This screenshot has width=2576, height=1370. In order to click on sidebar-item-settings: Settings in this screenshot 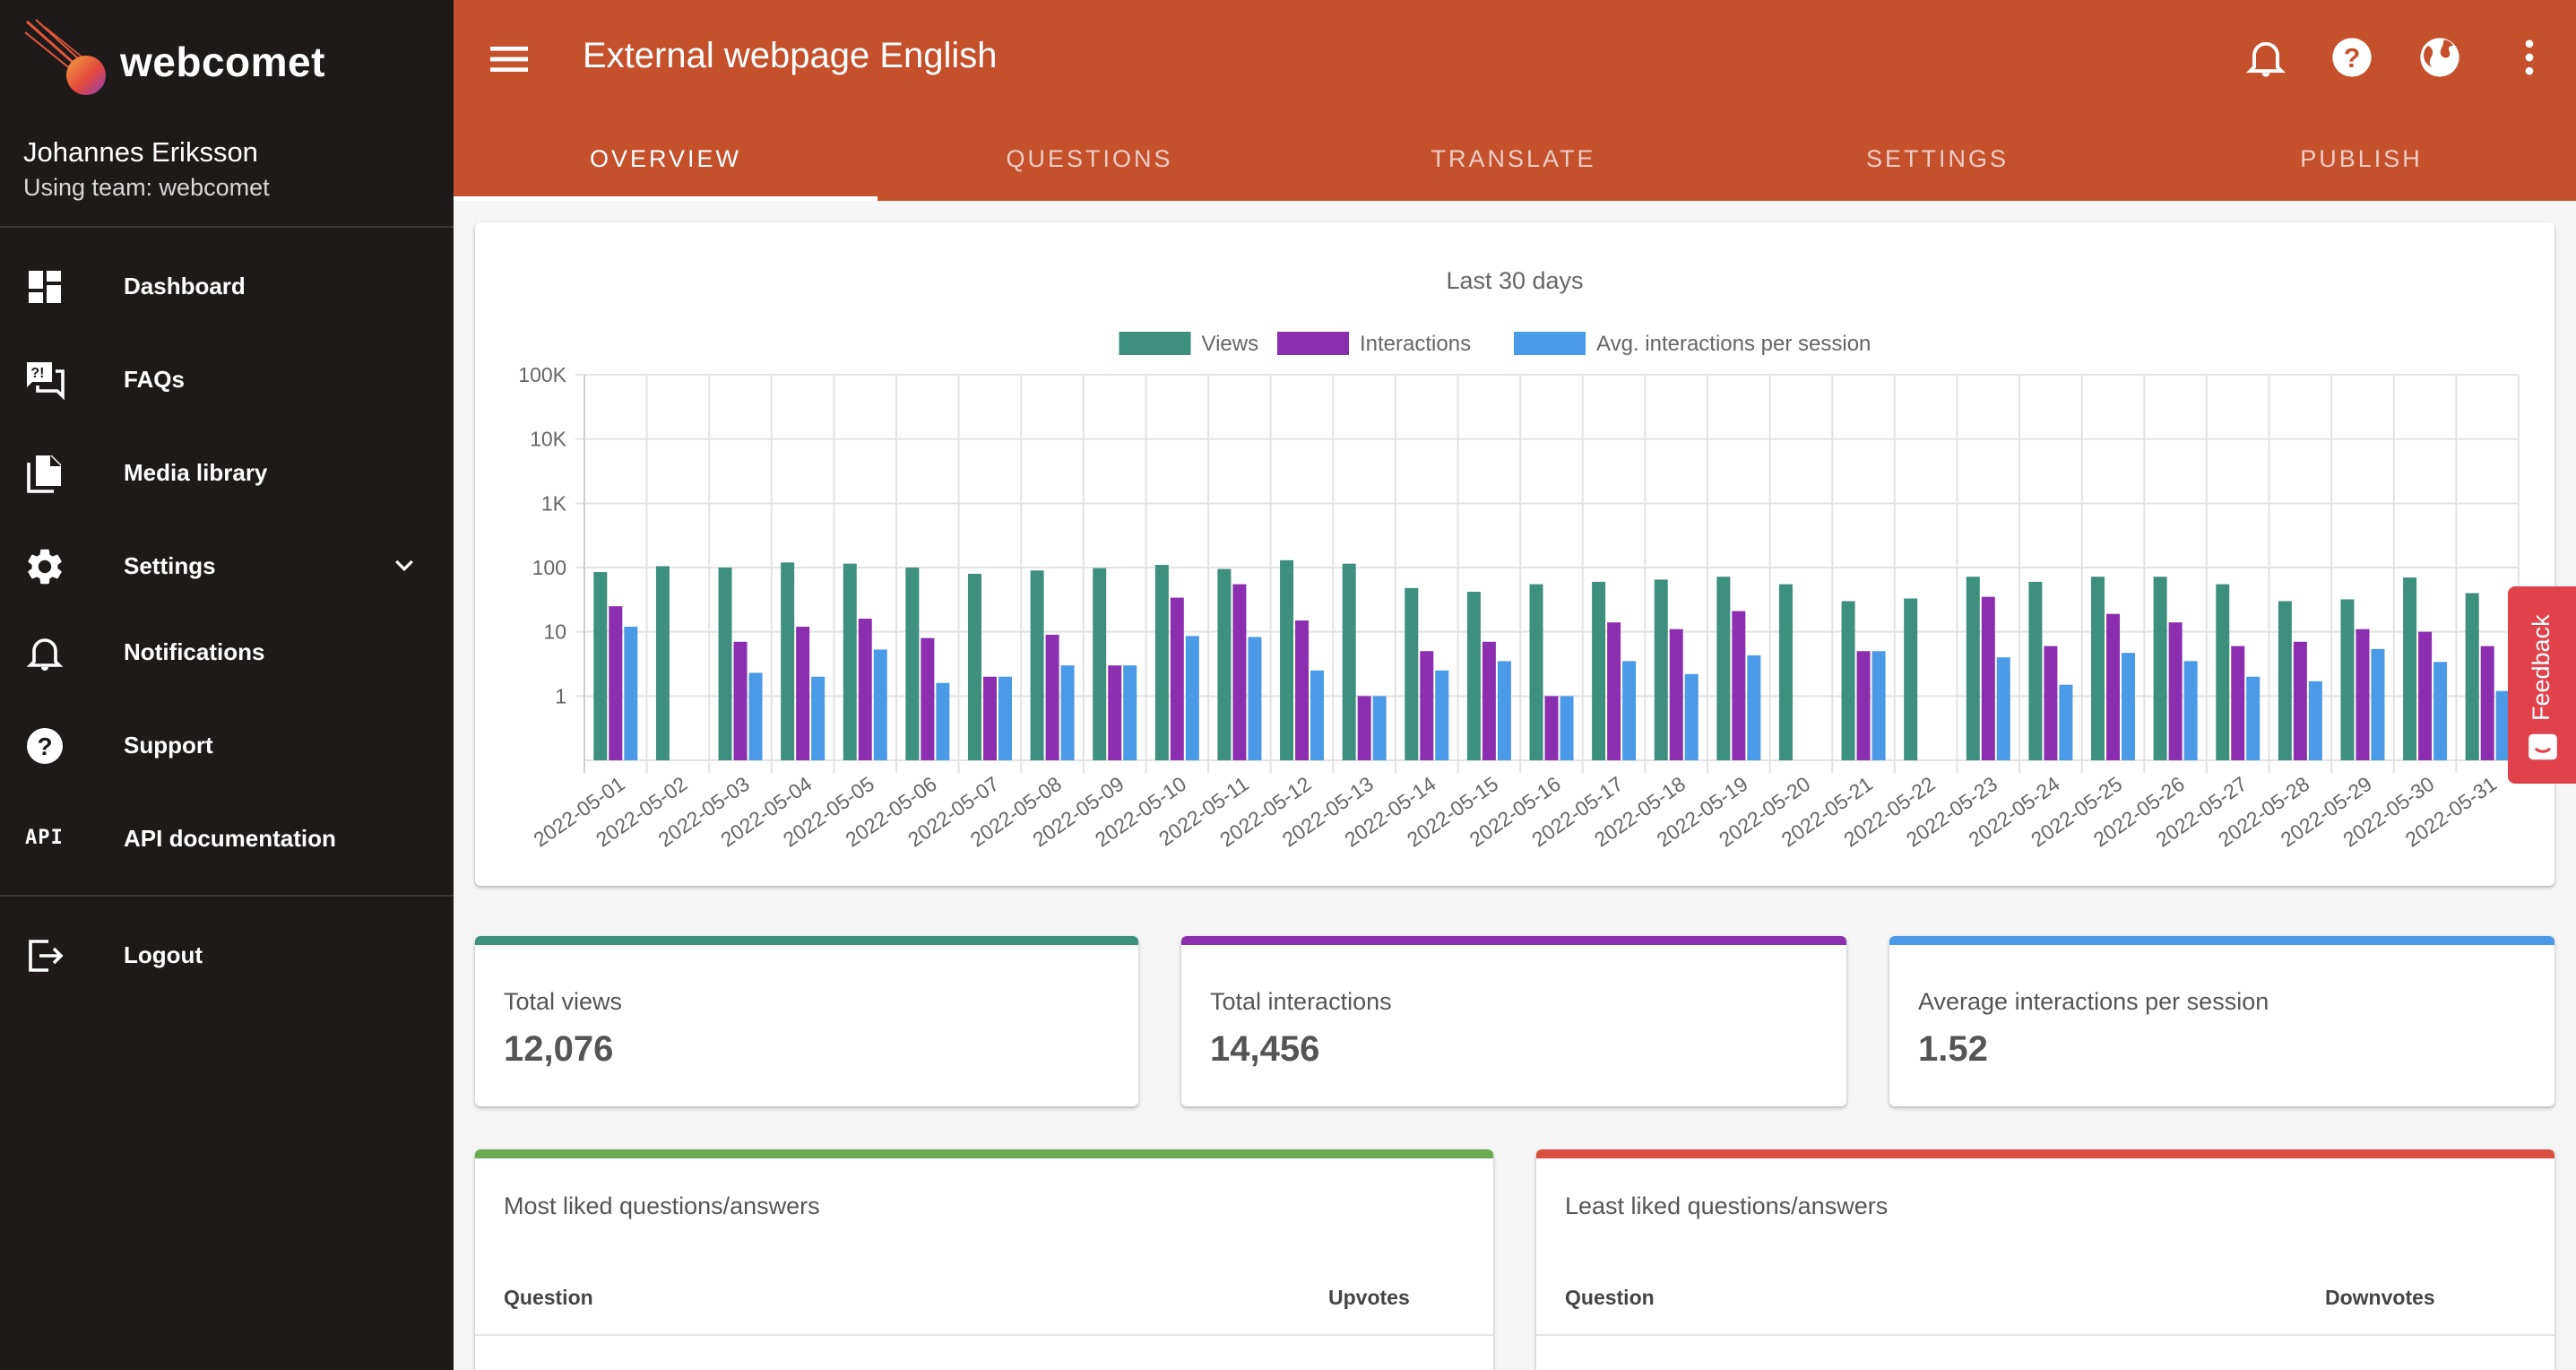, I will do `click(227, 565)`.